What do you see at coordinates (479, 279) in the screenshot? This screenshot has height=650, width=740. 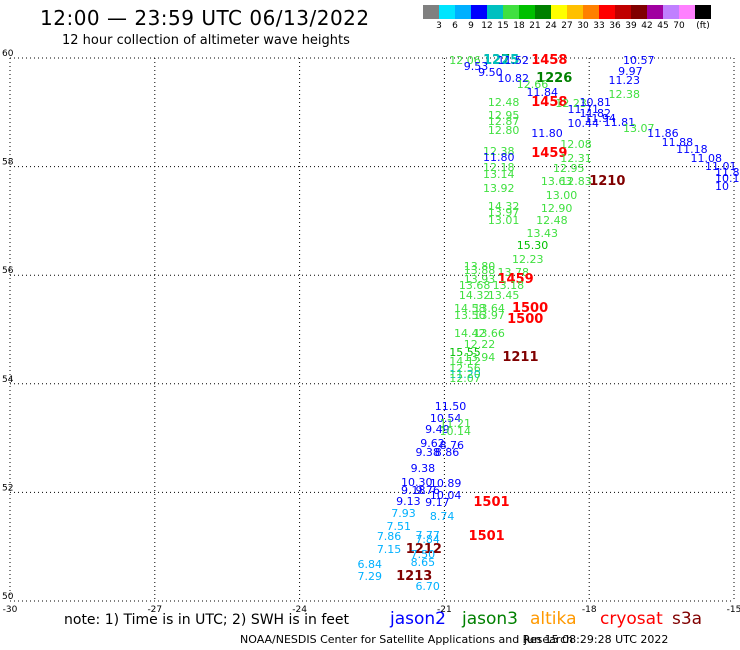 I see `wave-height-value: 13.93` at bounding box center [479, 279].